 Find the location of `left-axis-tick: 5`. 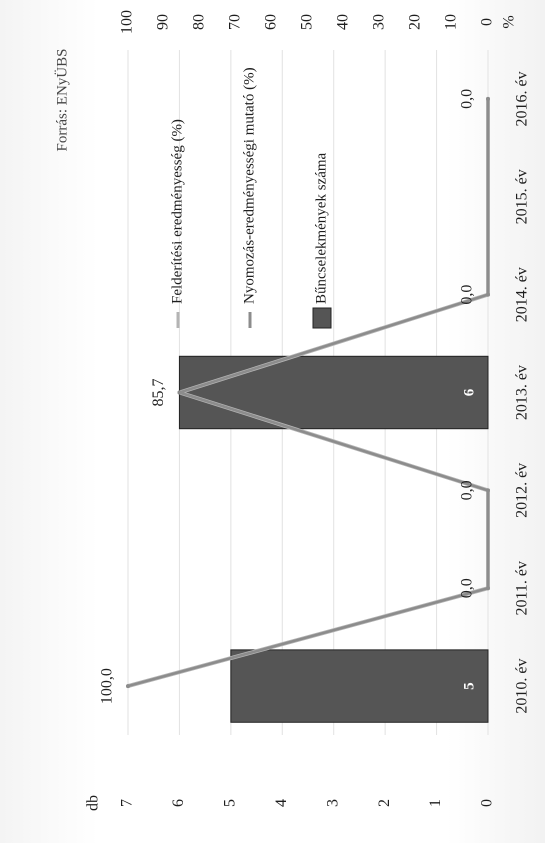

left-axis-tick: 5 is located at coordinates (230, 803).